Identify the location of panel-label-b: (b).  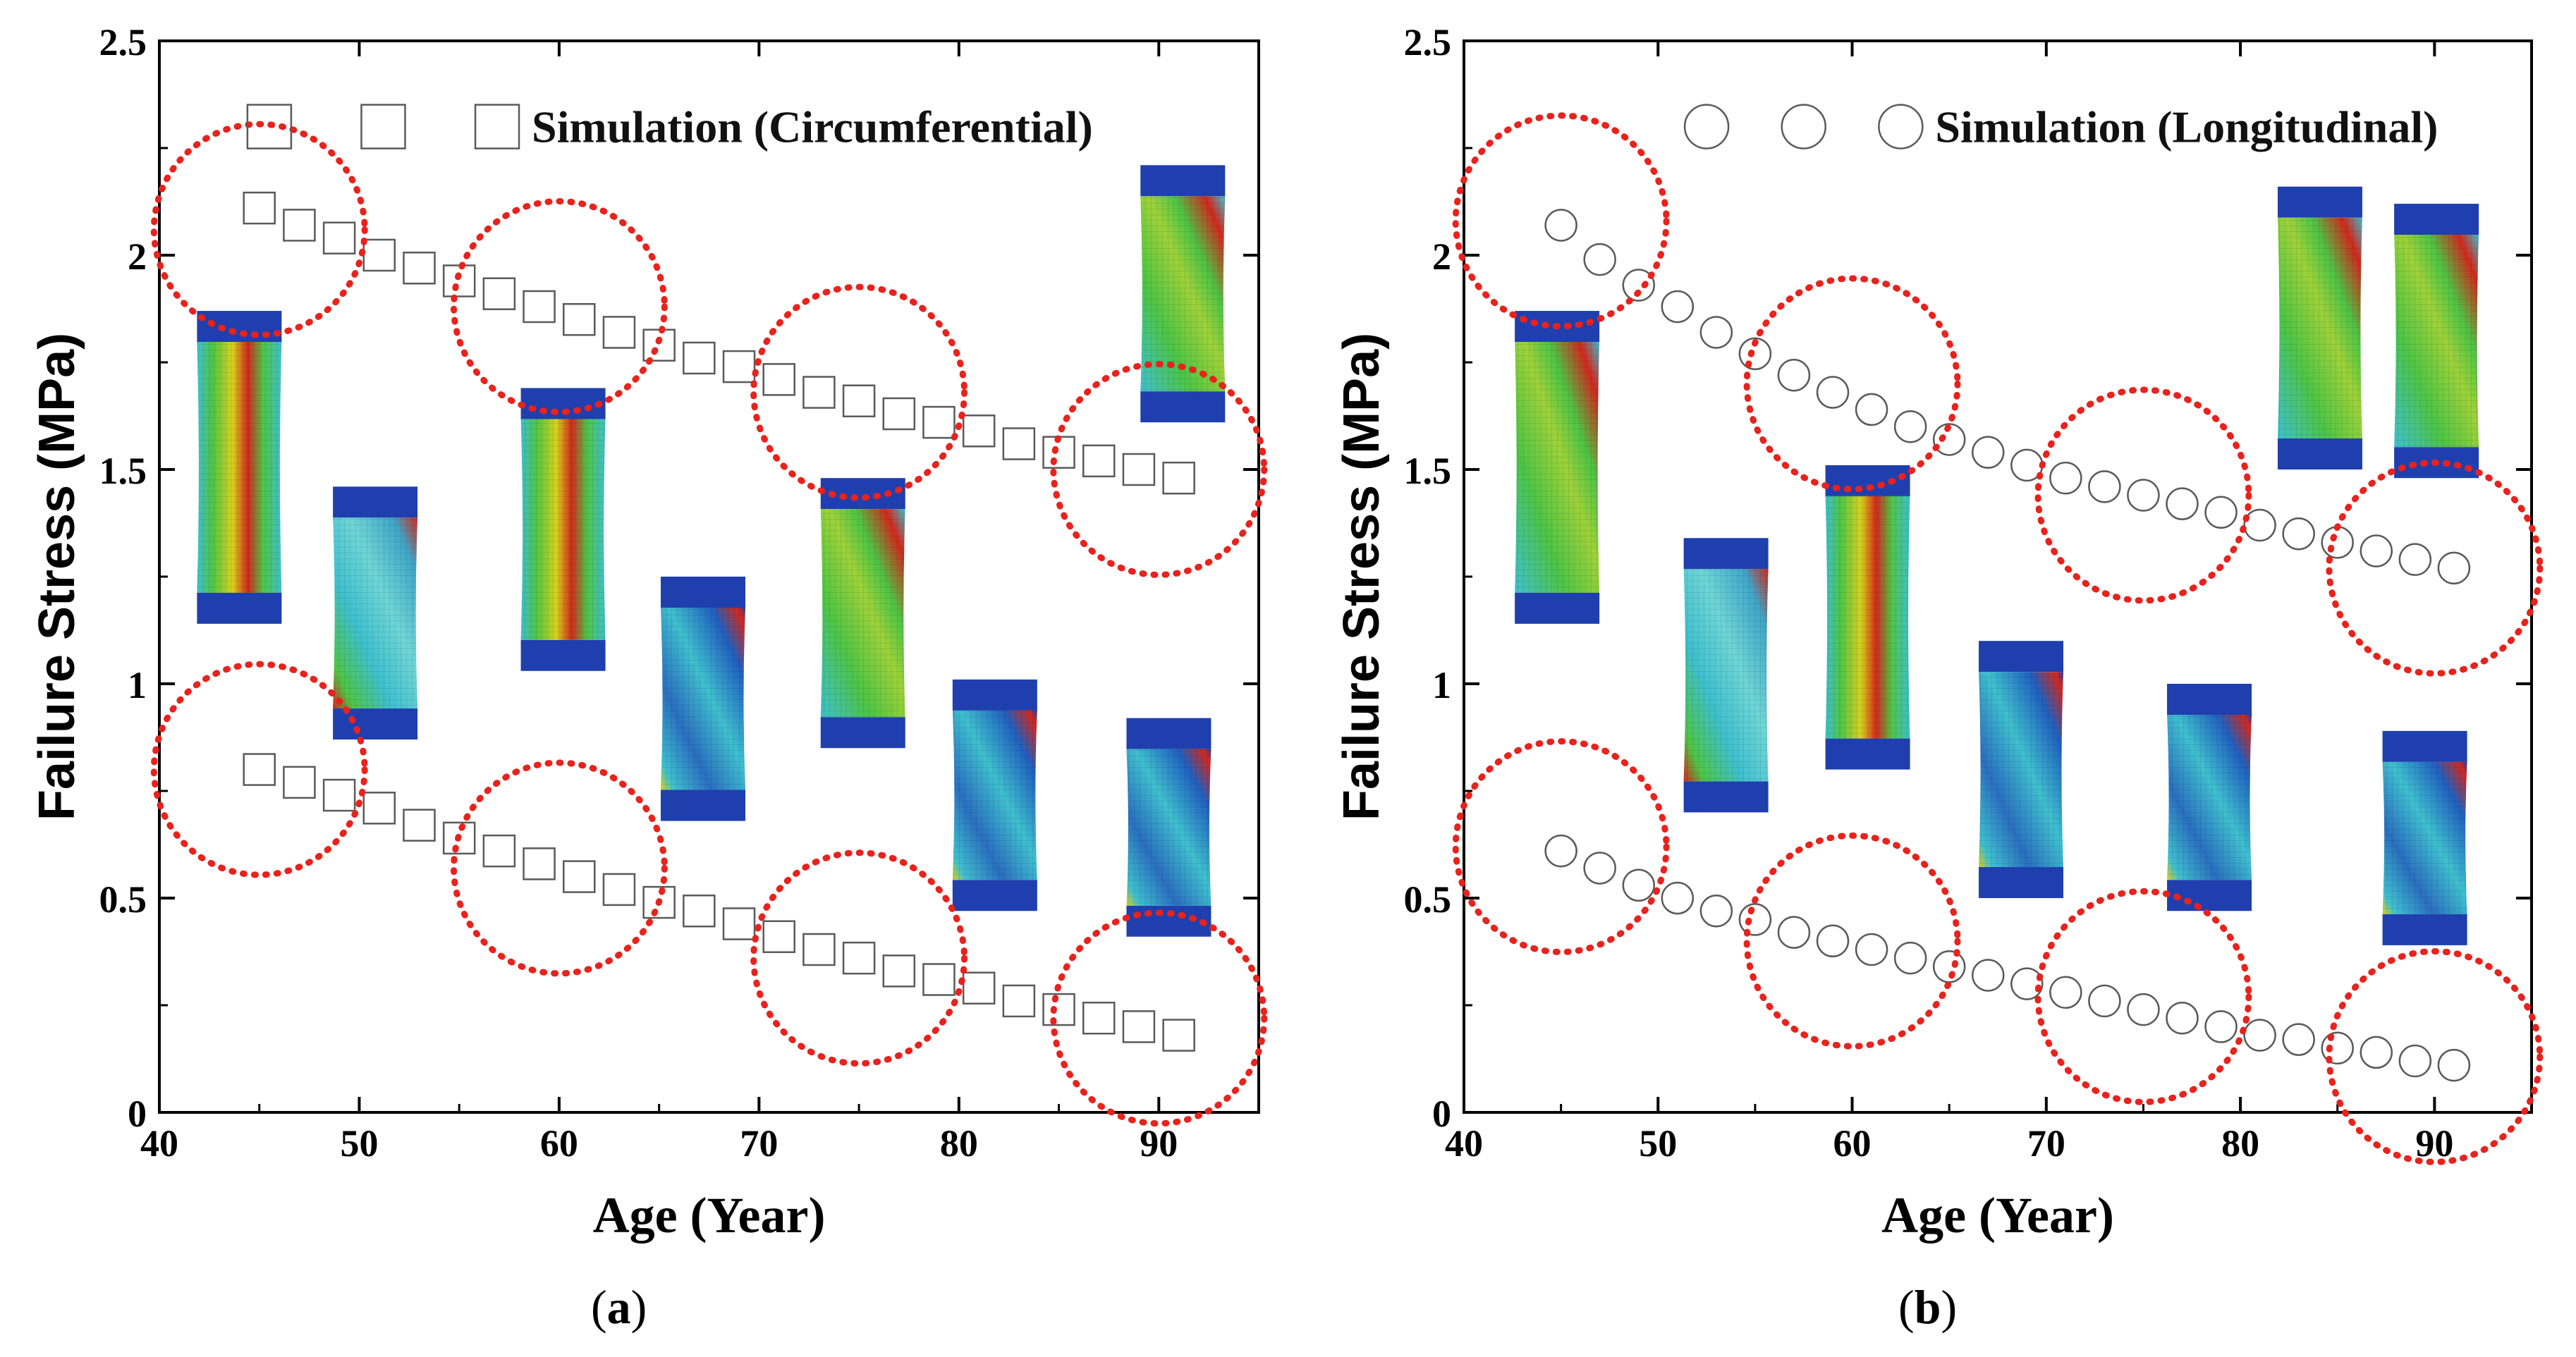
(1928, 1307).